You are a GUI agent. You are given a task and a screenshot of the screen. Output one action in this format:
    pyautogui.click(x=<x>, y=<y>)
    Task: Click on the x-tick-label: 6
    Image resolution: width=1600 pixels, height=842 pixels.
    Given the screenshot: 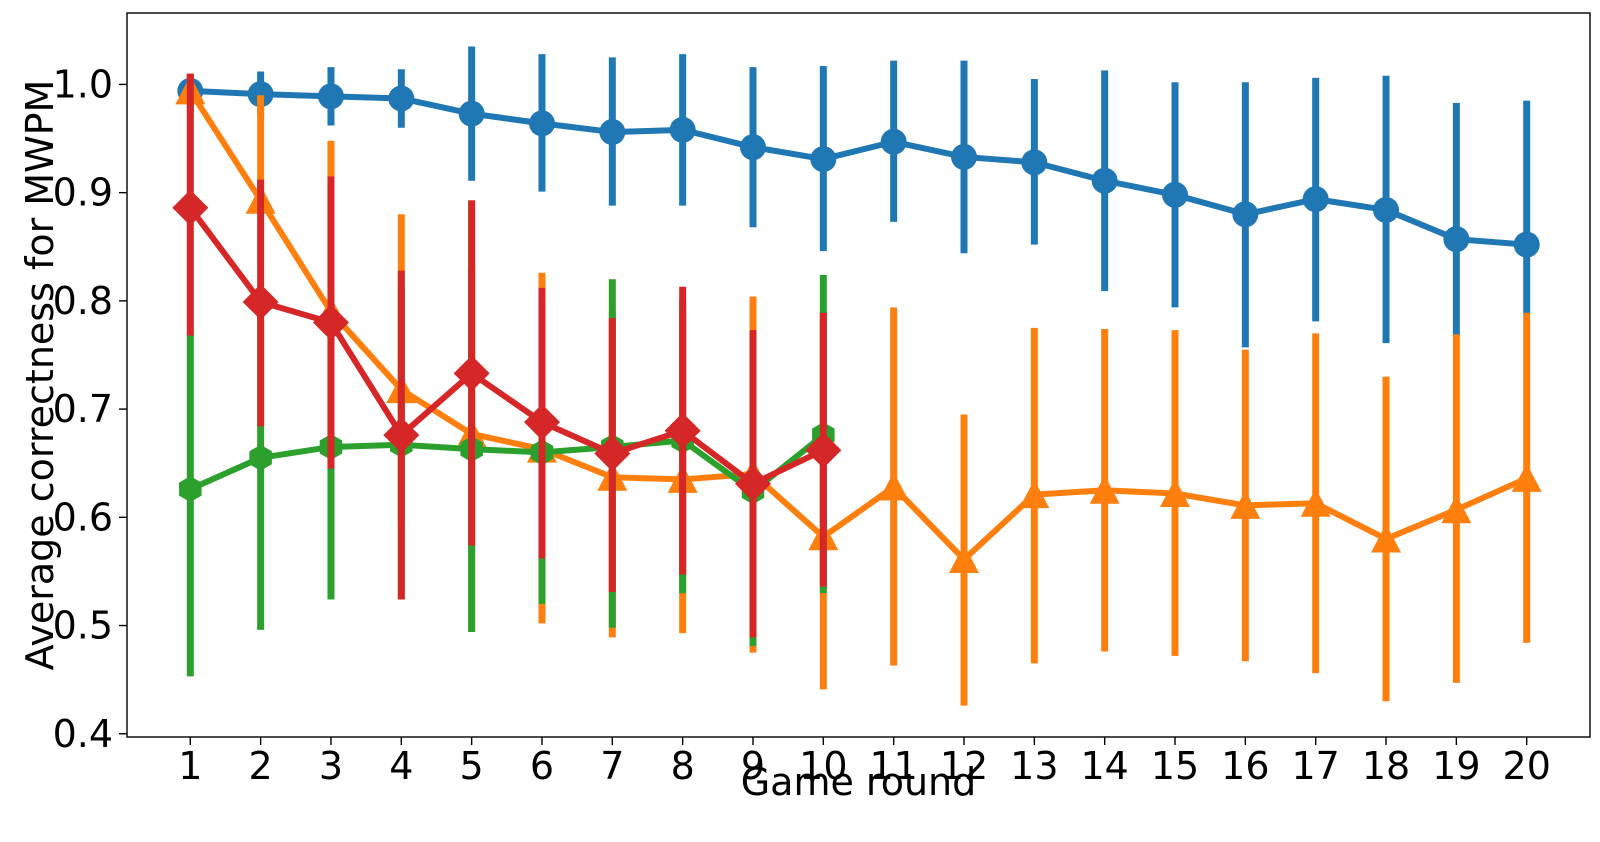 What is the action you would take?
    pyautogui.click(x=542, y=766)
    